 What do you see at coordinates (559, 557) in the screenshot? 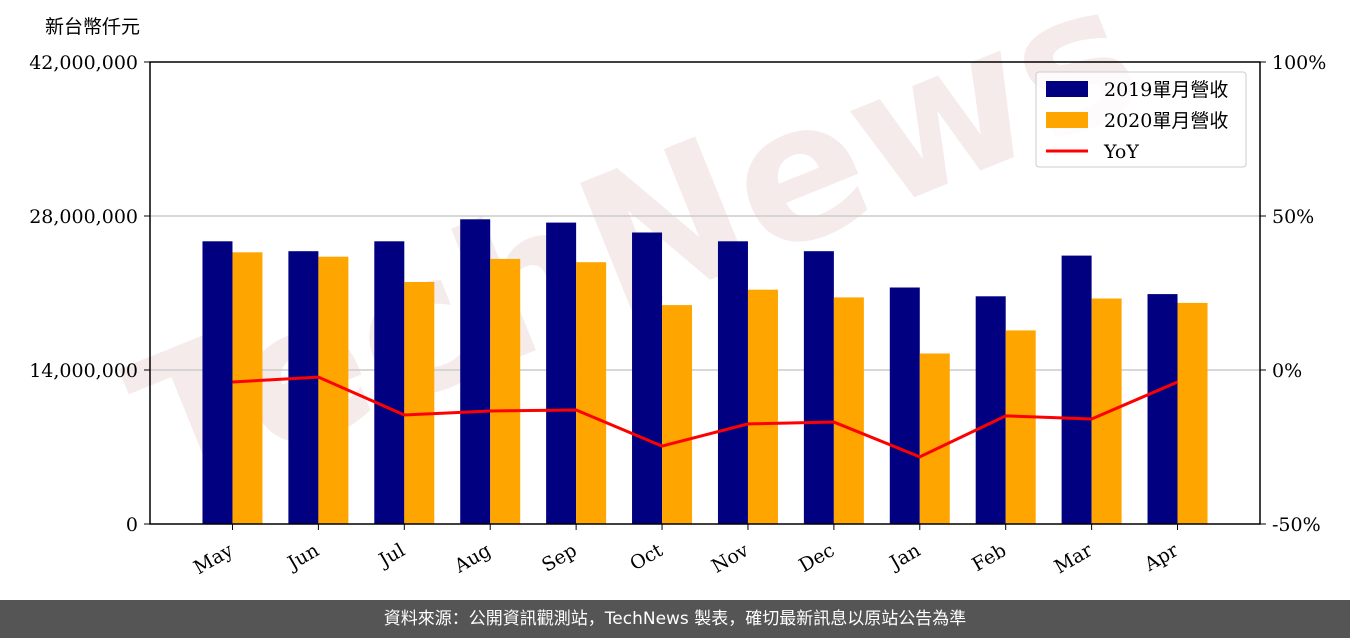
I see `x-tick-label: Sep` at bounding box center [559, 557].